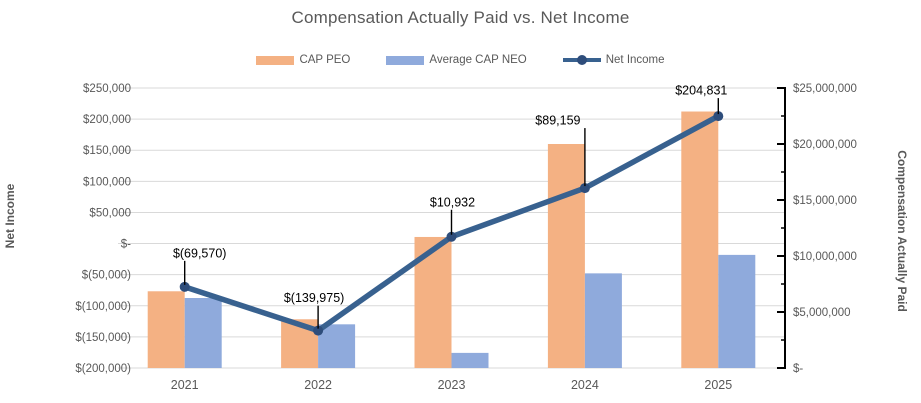 This screenshot has height=403, width=921. Describe the element at coordinates (825, 145) in the screenshot. I see `right-axis-tick-label: $20,000,000` at that location.